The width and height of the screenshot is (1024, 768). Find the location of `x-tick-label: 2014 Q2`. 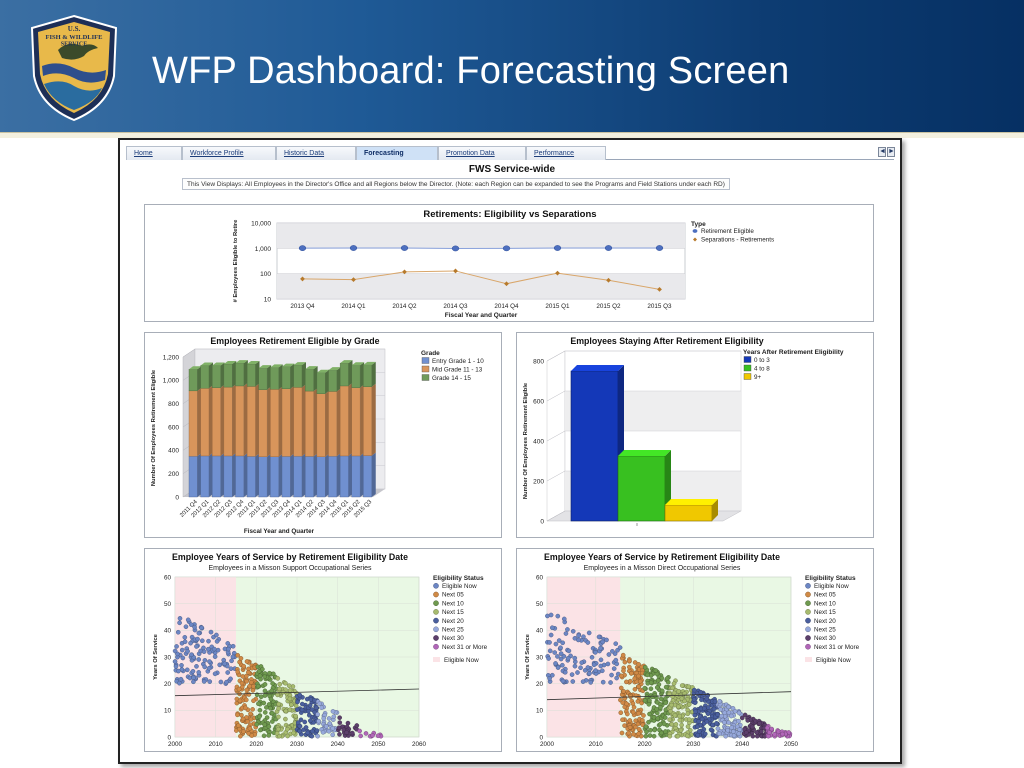

x-tick-label: 2014 Q2 is located at coordinates (404, 306).